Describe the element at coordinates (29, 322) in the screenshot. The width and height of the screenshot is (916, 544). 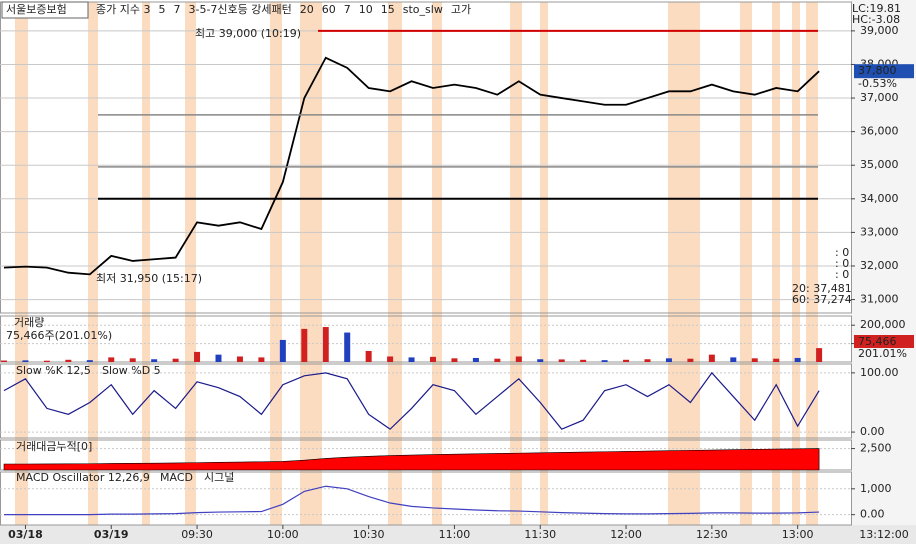
I see `panel-title: 거래량` at that location.